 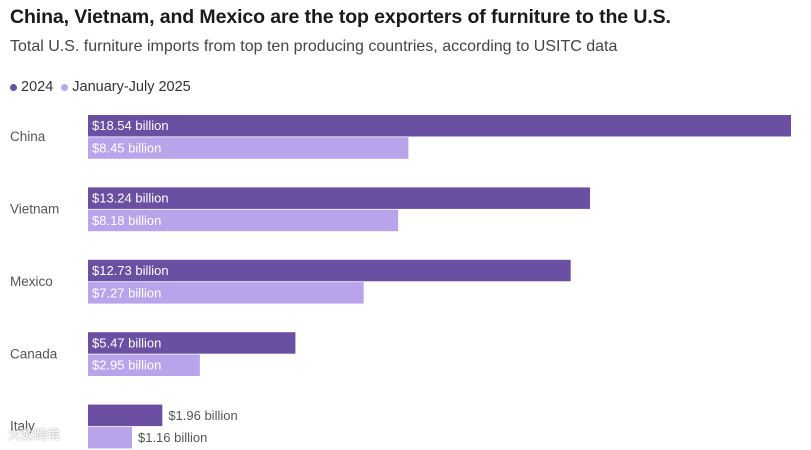 What do you see at coordinates (110, 437) in the screenshot?
I see `bar-italy-2025` at bounding box center [110, 437].